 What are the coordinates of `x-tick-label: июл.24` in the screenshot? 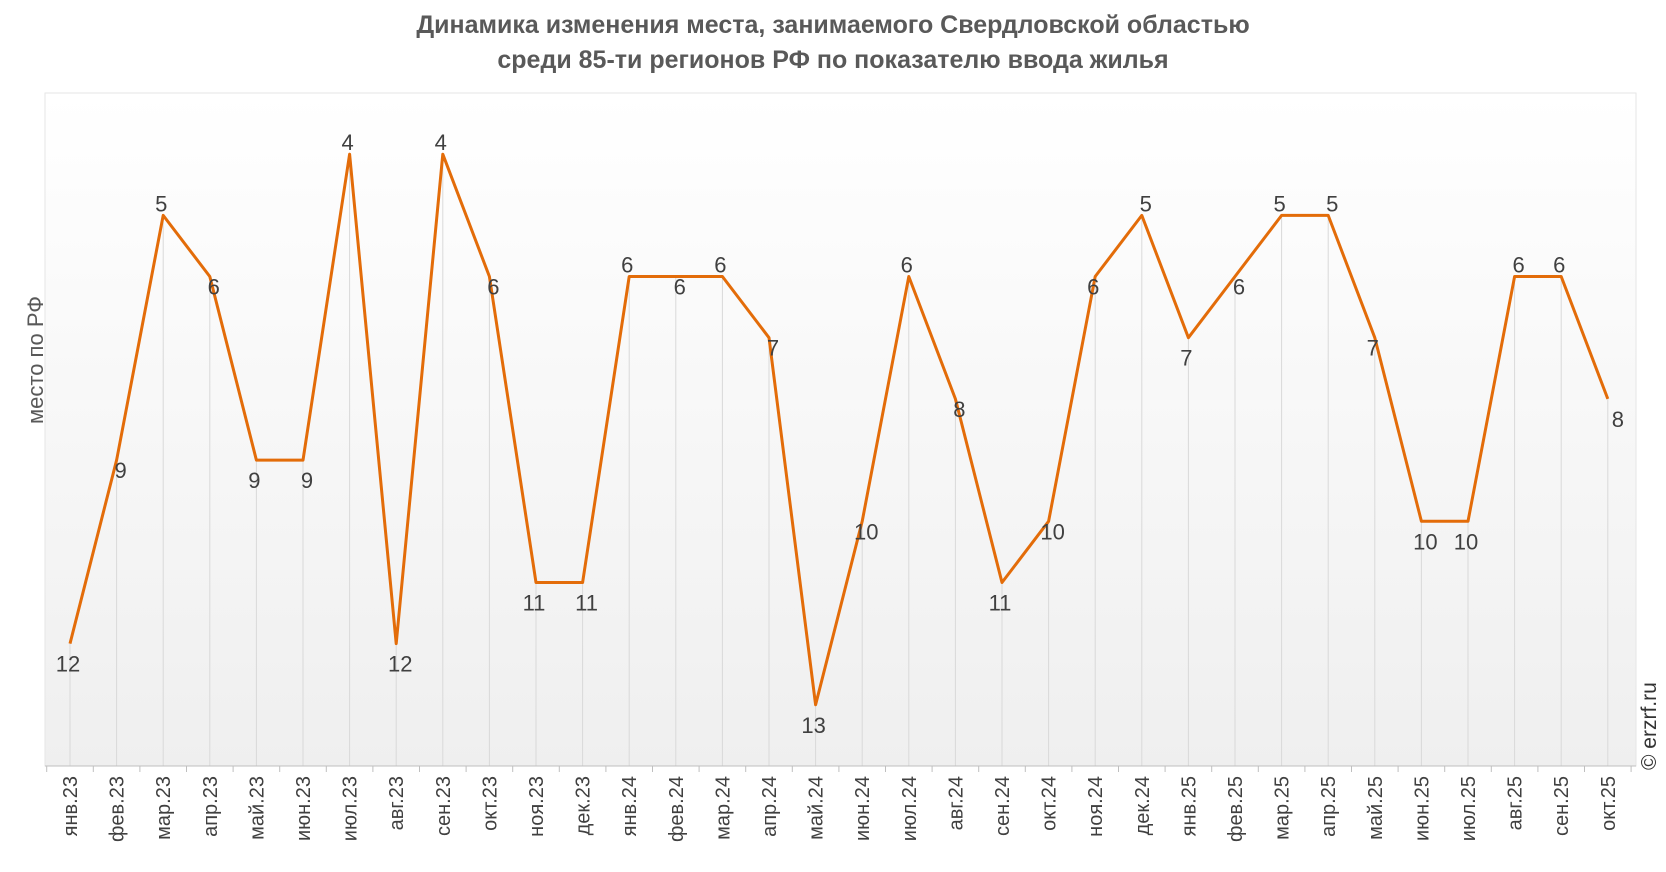 It's located at (910, 808).